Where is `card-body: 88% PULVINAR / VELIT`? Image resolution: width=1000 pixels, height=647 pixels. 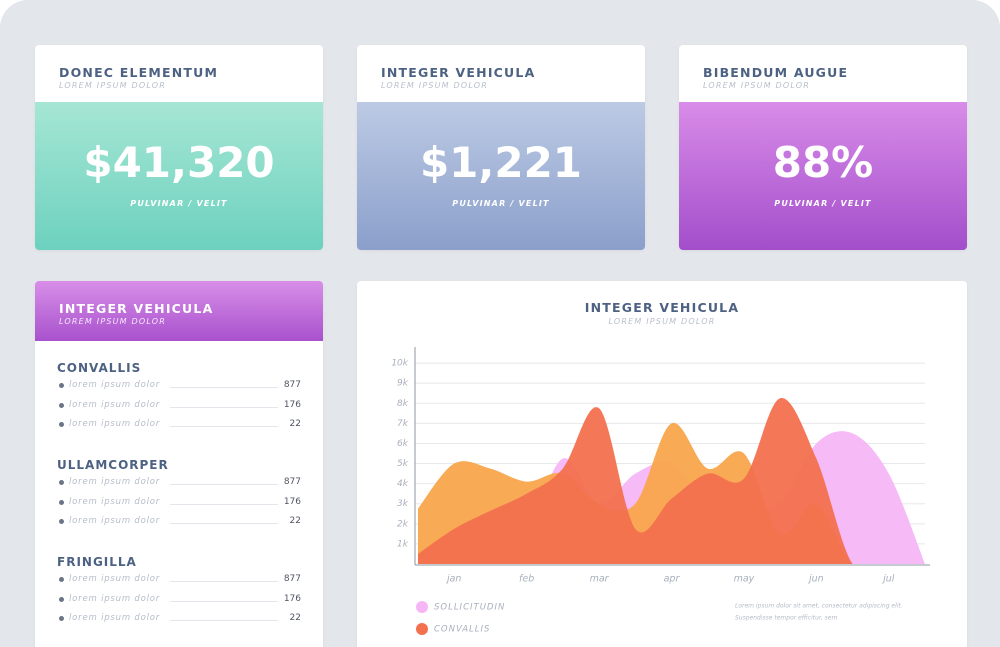
card-body: 88% PULVINAR / VELIT is located at coordinates (823, 176).